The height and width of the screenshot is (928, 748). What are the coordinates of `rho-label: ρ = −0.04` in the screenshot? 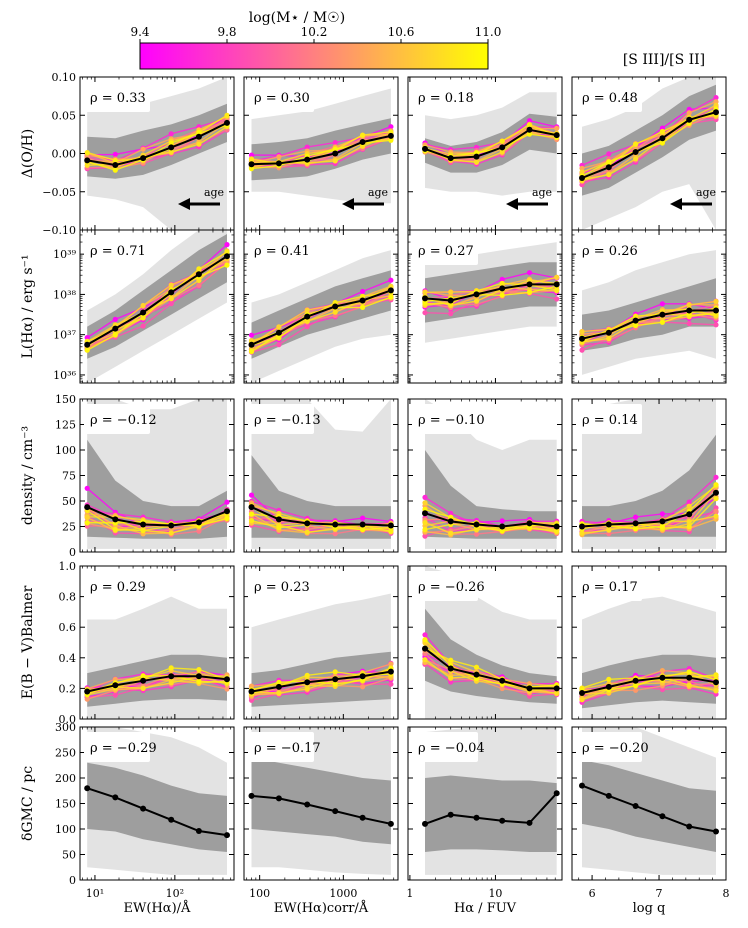 It's located at (448, 747).